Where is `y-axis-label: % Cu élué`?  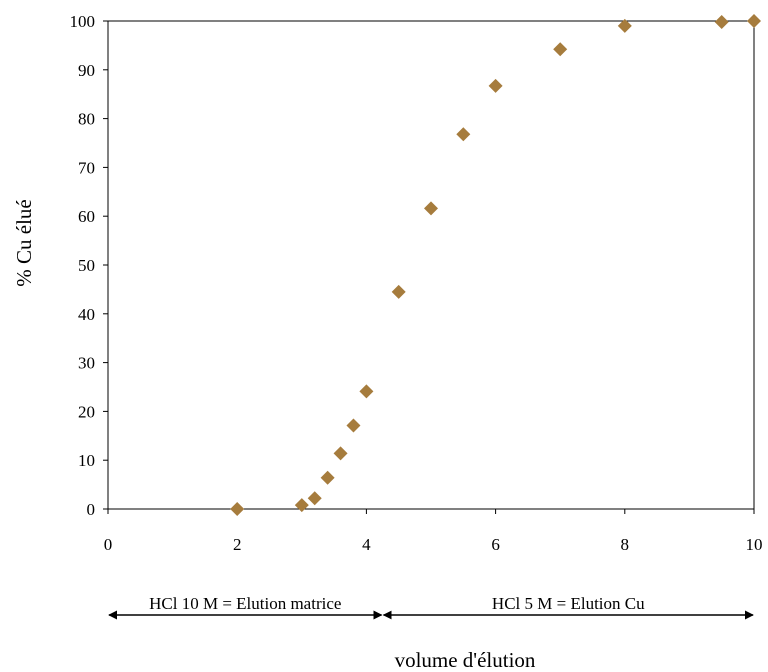 y-axis-label: % Cu élué is located at coordinates (24, 242).